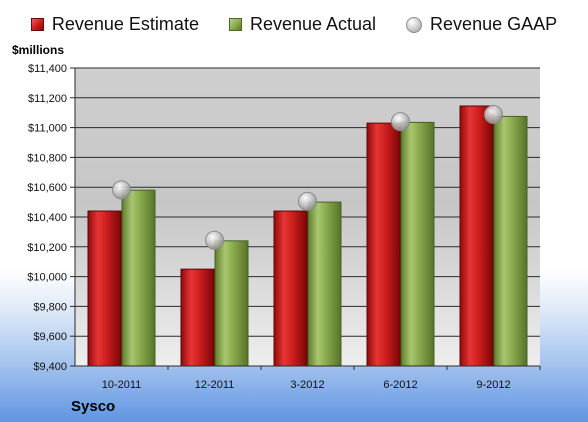 The width and height of the screenshot is (588, 422). What do you see at coordinates (307, 385) in the screenshot?
I see `x-tick-label: 3-2012` at bounding box center [307, 385].